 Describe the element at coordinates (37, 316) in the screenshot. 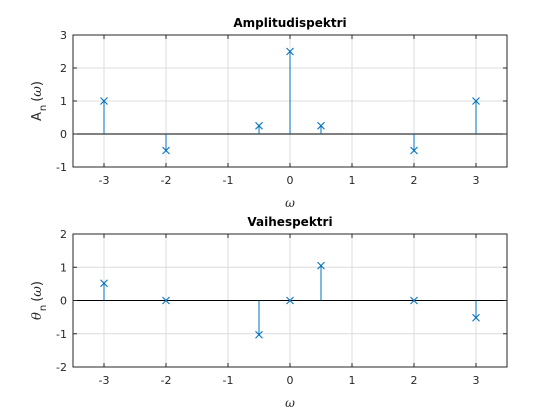

I see `y-axis-label-main: θ` at that location.